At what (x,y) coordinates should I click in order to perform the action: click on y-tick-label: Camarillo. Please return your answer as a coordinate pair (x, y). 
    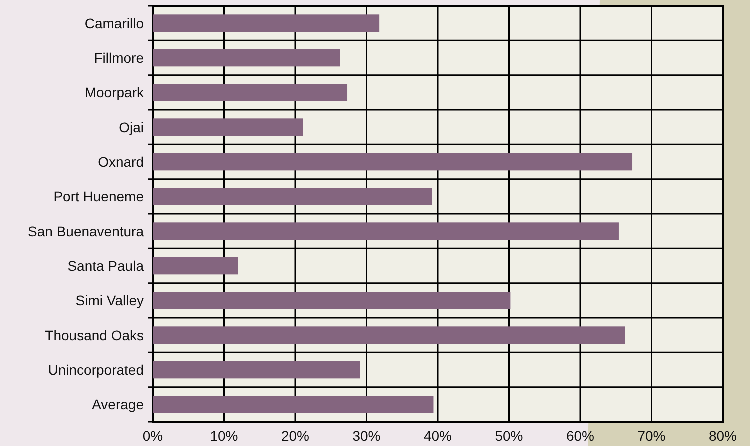
    Looking at the image, I should click on (114, 23).